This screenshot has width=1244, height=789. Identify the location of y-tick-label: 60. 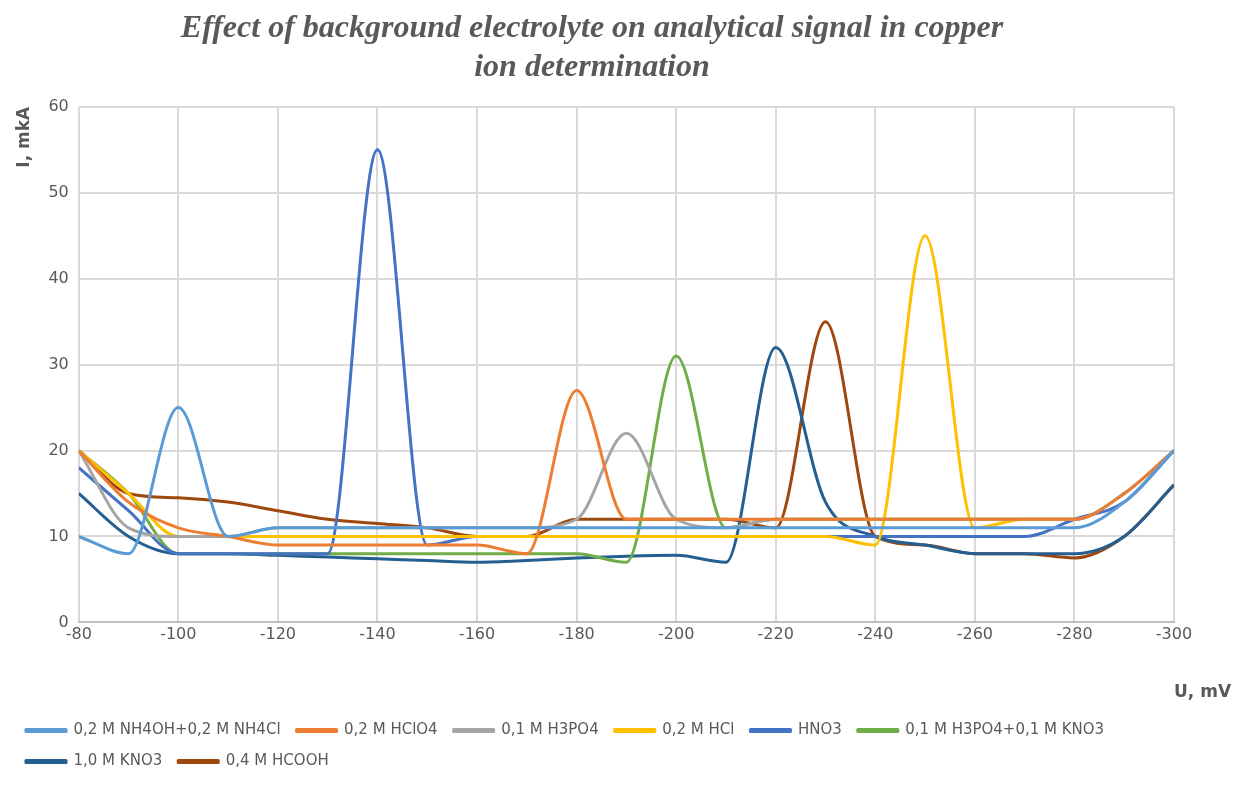
(58, 105).